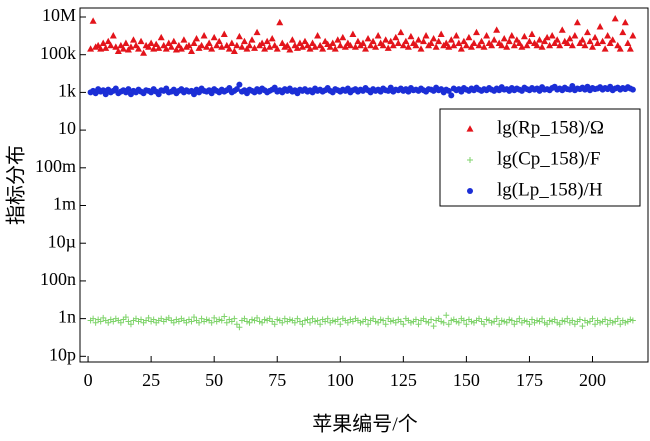 The image size is (650, 441). What do you see at coordinates (466, 380) in the screenshot?
I see `x-tick-label: 150` at bounding box center [466, 380].